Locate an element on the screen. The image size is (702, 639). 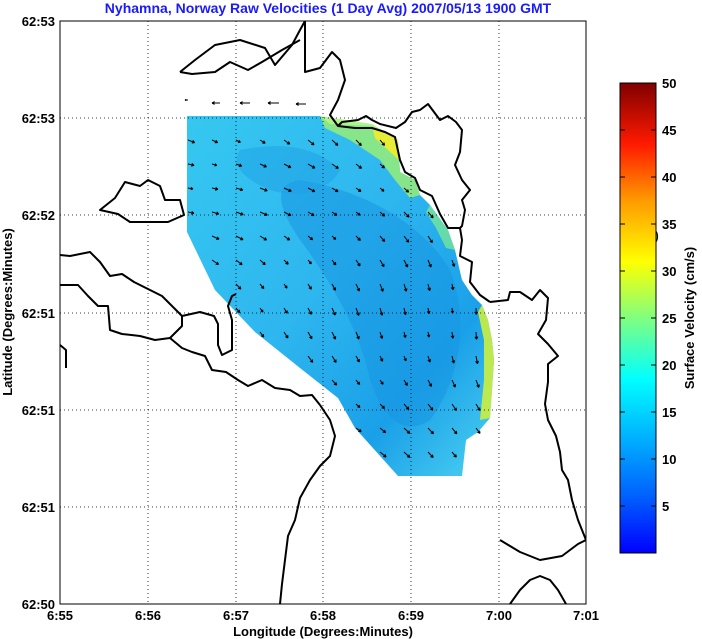
x-tick-label: 6:57 is located at coordinates (236, 615).